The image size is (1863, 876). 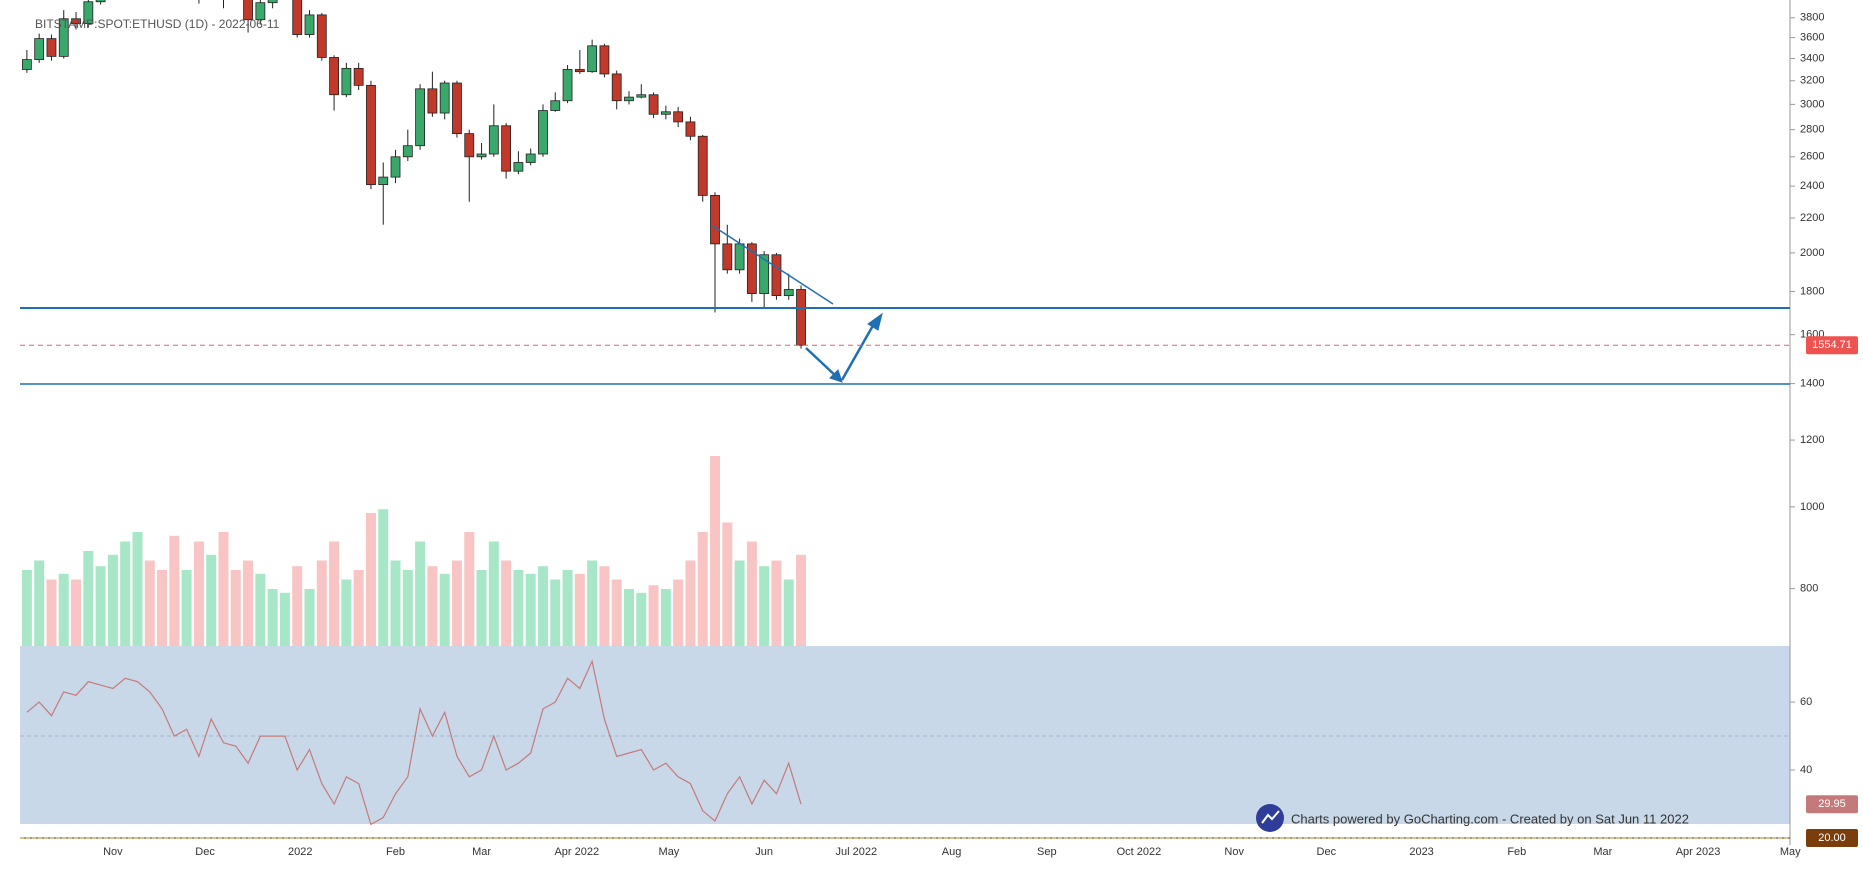 What do you see at coordinates (1812, 81) in the screenshot?
I see `y-tick-label: 3200` at bounding box center [1812, 81].